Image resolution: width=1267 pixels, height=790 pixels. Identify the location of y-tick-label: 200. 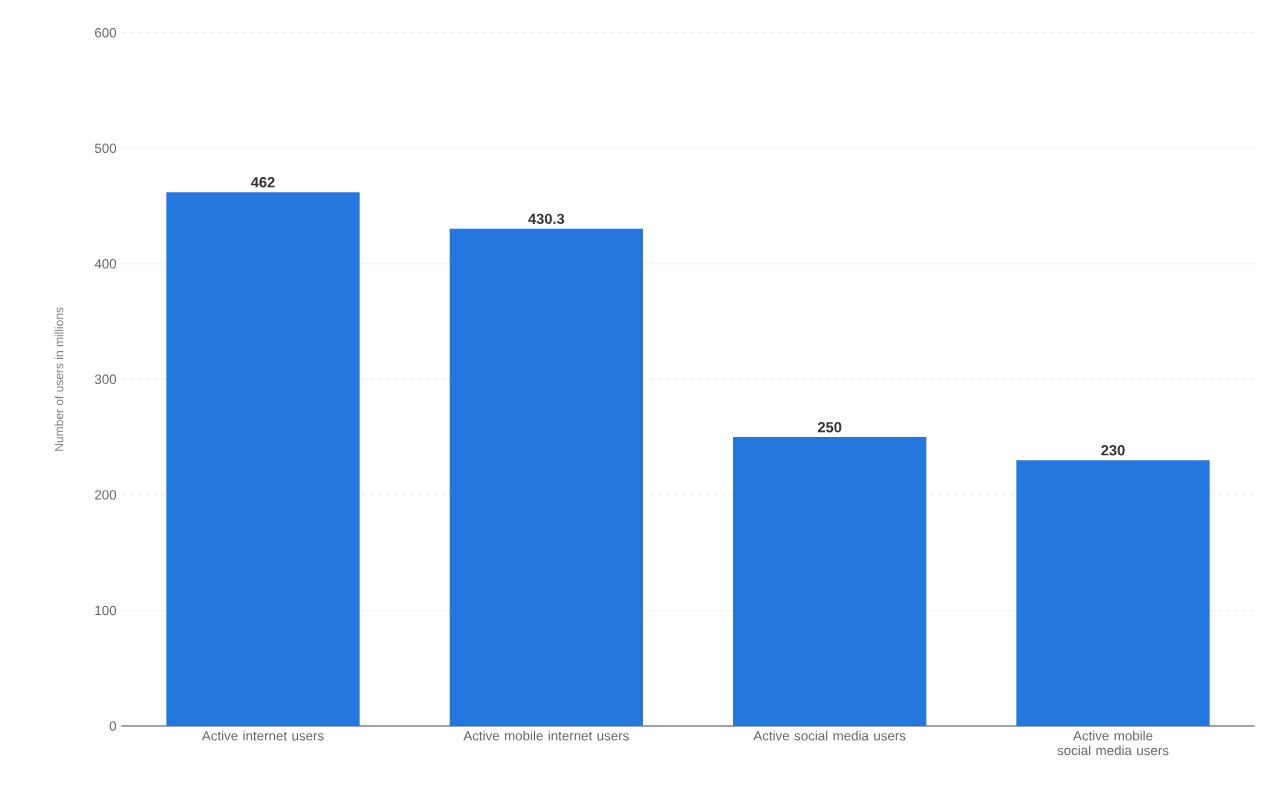
(106, 495).